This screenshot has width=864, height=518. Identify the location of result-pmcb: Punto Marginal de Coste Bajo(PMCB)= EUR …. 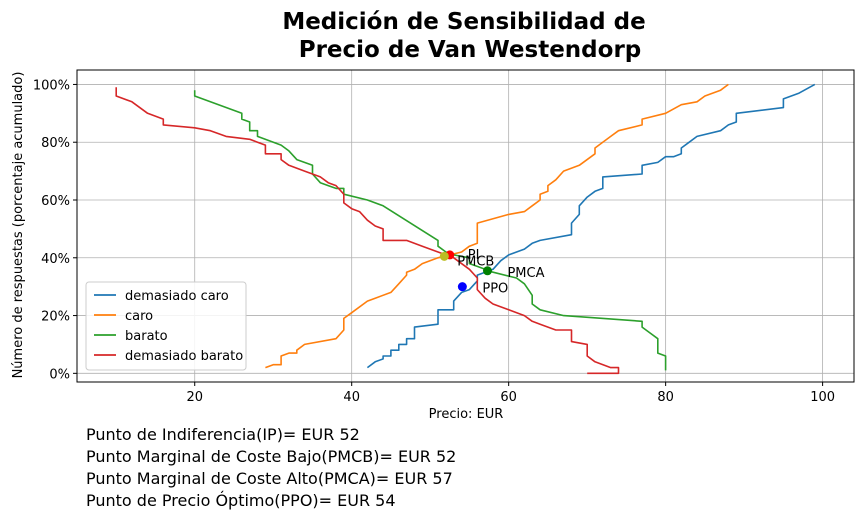
(271, 456).